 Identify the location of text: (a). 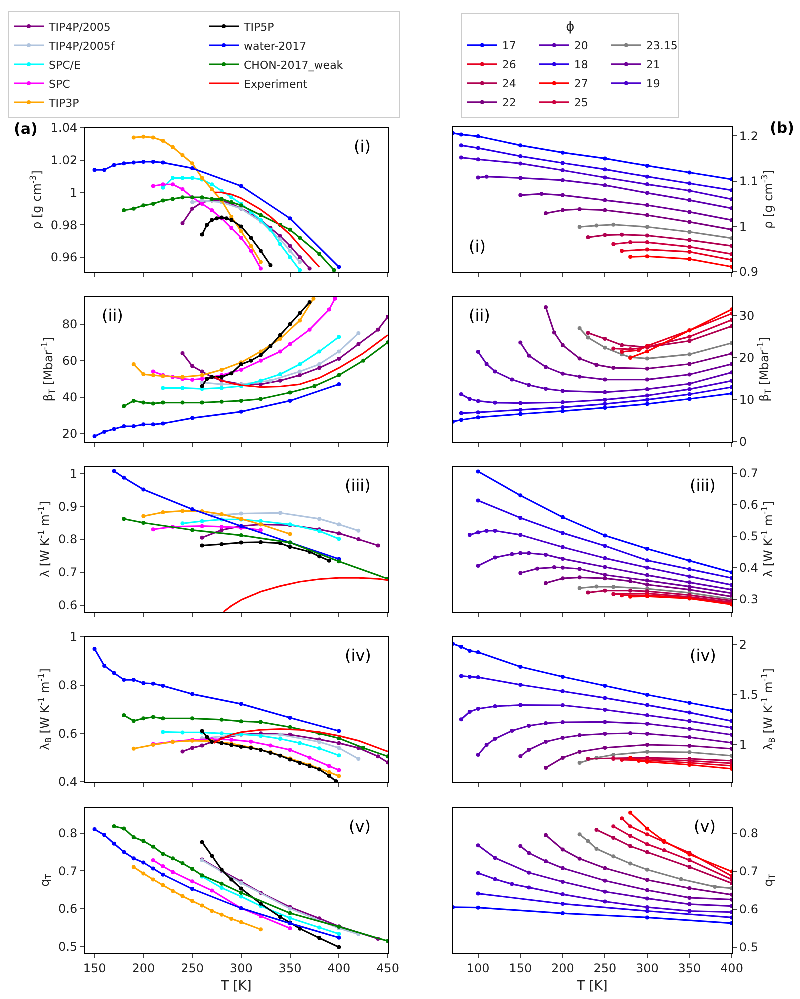
(26, 129).